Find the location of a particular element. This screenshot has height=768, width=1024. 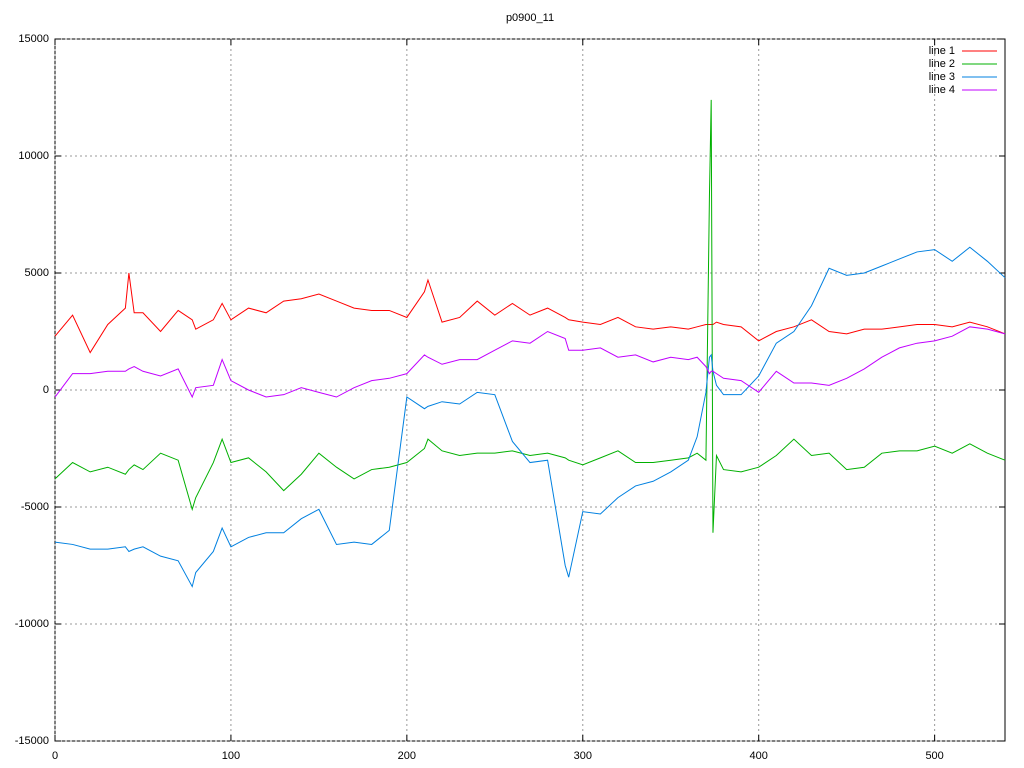

legend-label: line 2 is located at coordinates (942, 64).